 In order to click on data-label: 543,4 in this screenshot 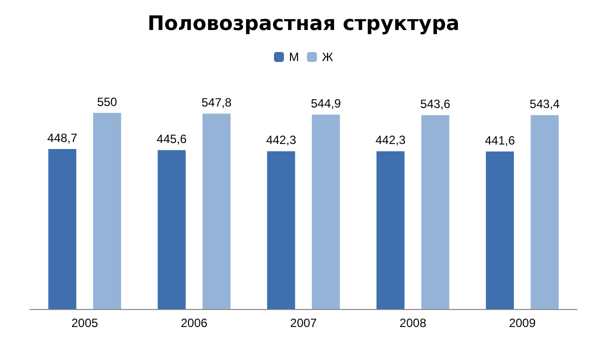, I will do `click(545, 104)`.